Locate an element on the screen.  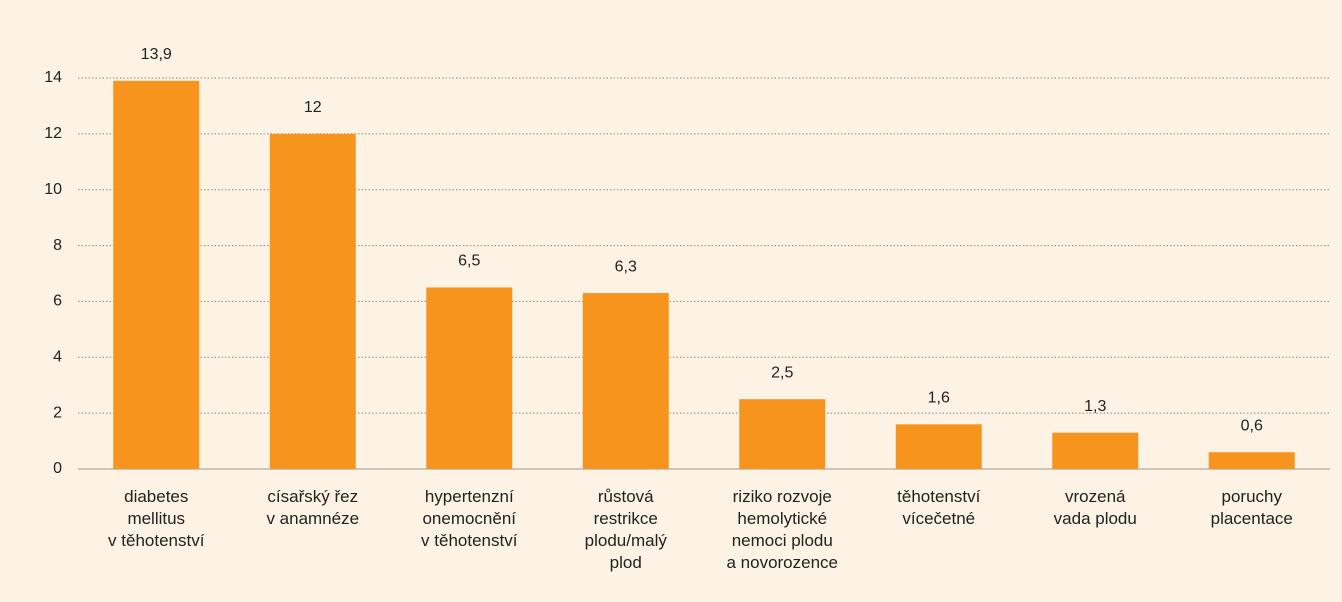
y-tick-label: 10 is located at coordinates (53, 189).